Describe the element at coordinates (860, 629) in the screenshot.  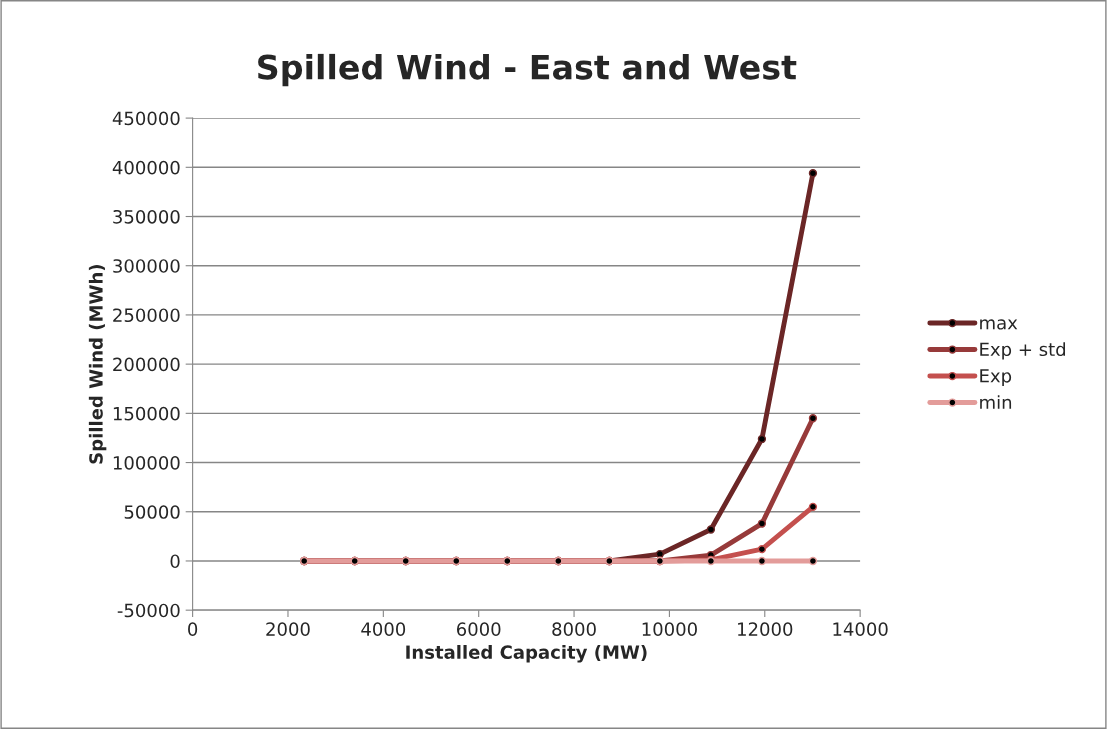
I see `x-tick-label: 14000` at that location.